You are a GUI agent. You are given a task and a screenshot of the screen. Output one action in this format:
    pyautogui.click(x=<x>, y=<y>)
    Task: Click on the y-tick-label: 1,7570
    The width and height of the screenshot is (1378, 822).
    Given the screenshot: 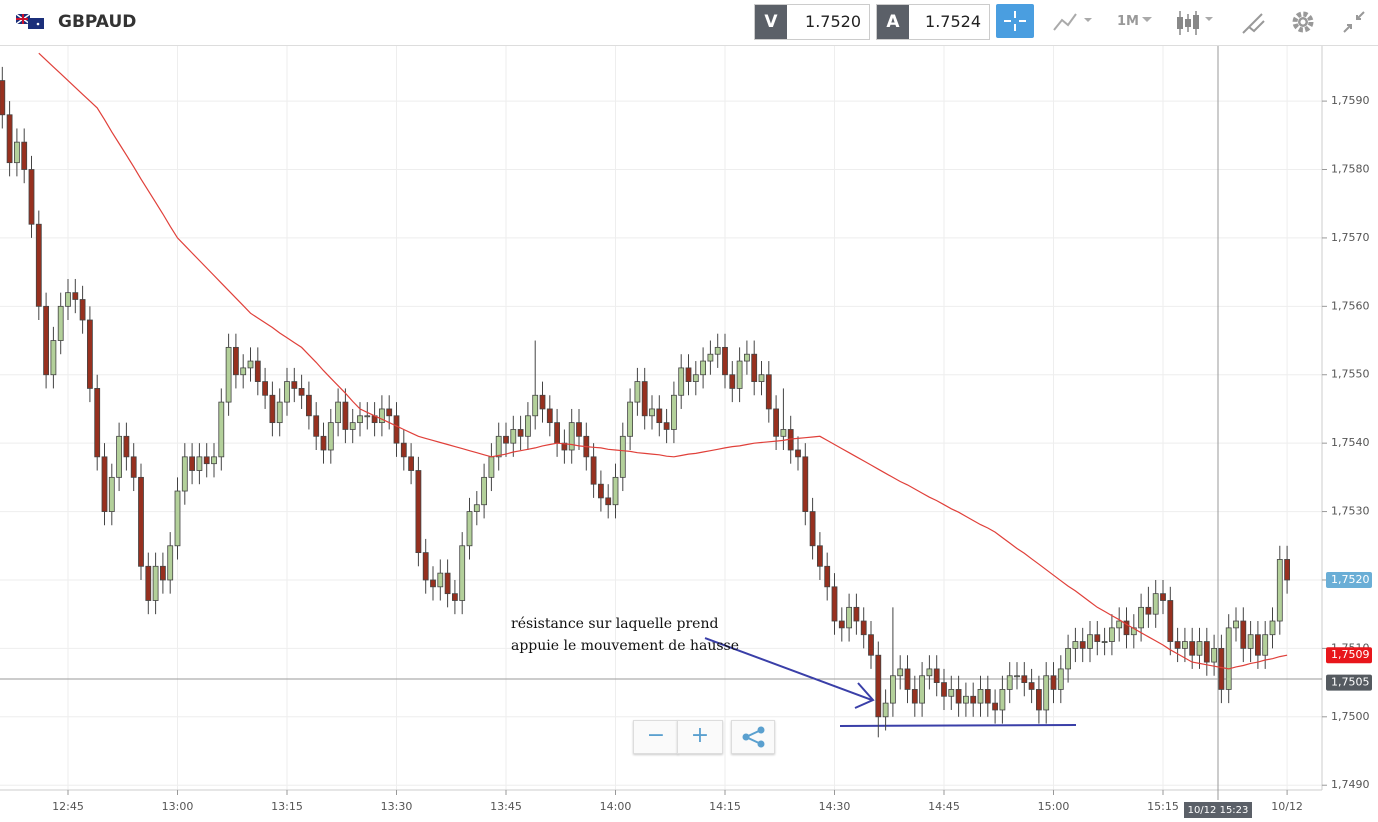 What is the action you would take?
    pyautogui.click(x=1350, y=237)
    